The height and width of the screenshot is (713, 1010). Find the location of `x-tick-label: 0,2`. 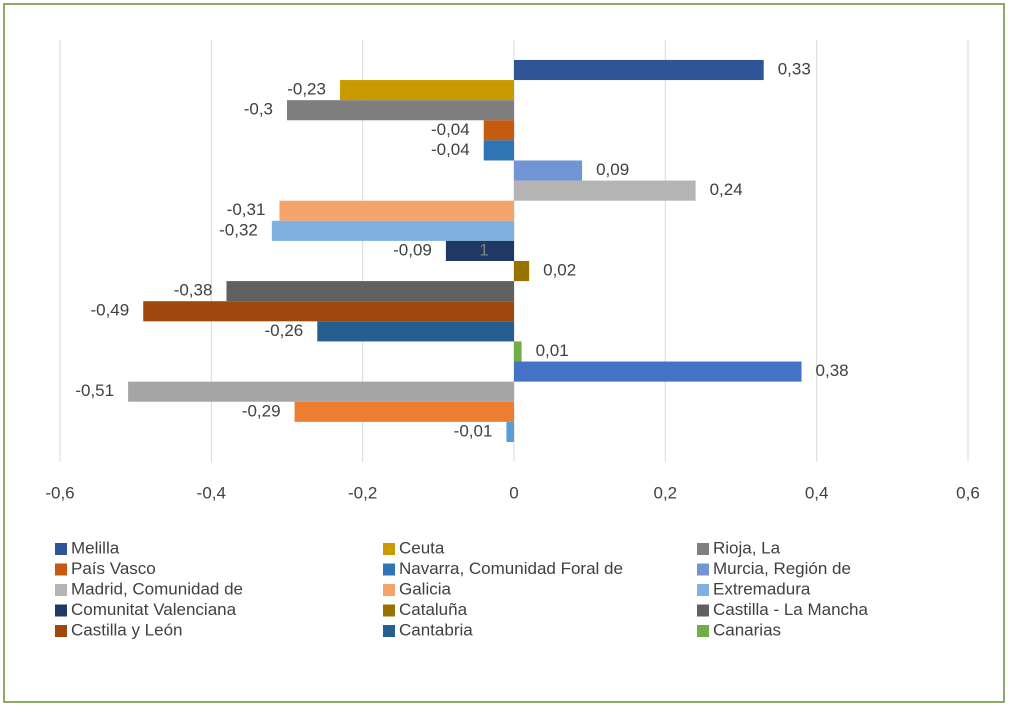

x-tick-label: 0,2 is located at coordinates (666, 492).